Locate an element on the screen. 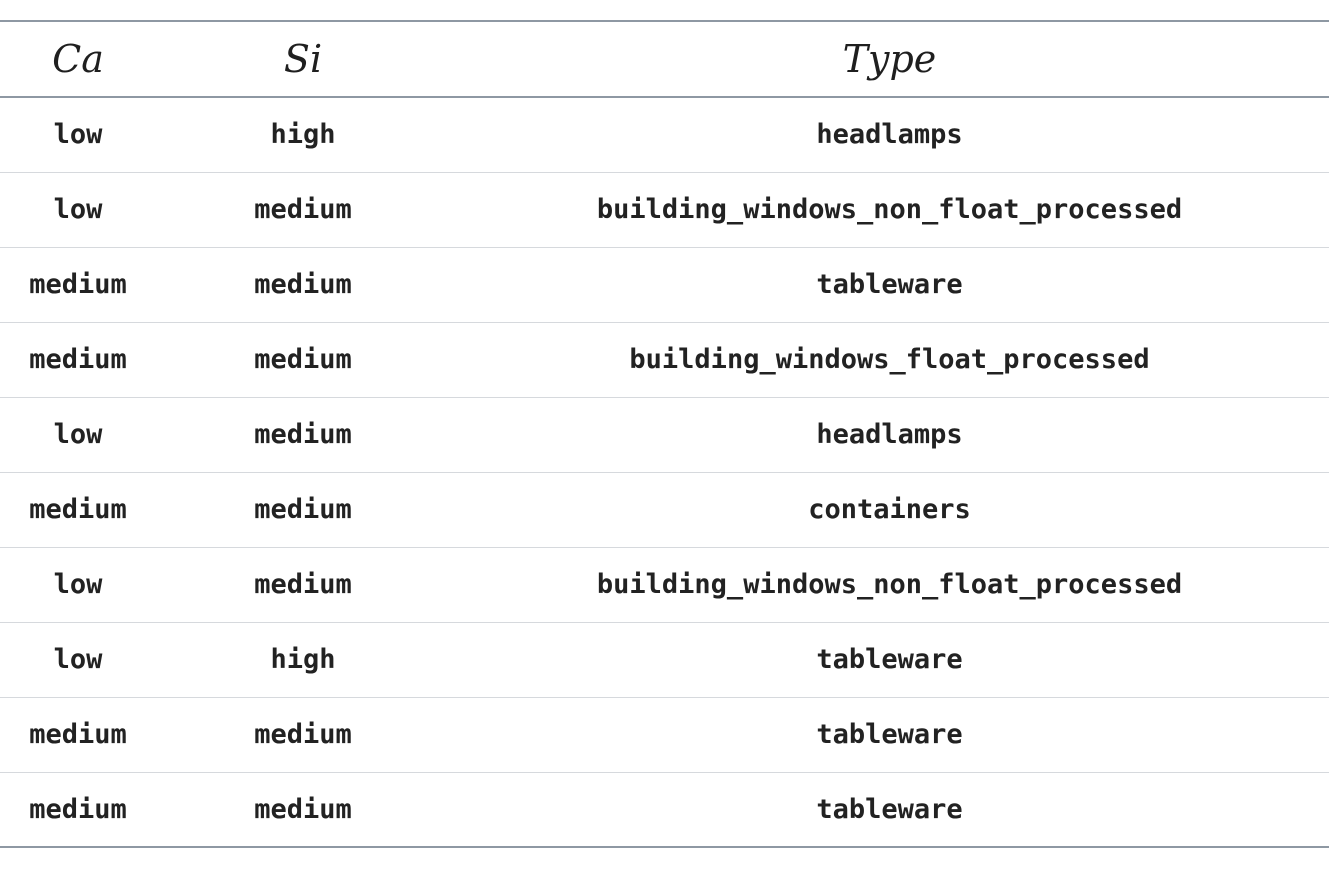 This screenshot has height=869, width=1329. table-row: medium medium containers is located at coordinates (664, 509).